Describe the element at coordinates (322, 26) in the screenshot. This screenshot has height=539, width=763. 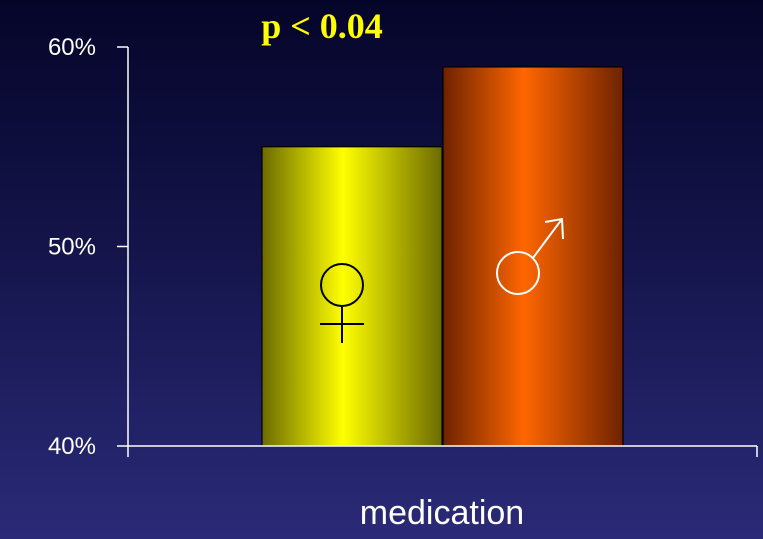
I see `p-value-annotation: p < 0.04` at that location.